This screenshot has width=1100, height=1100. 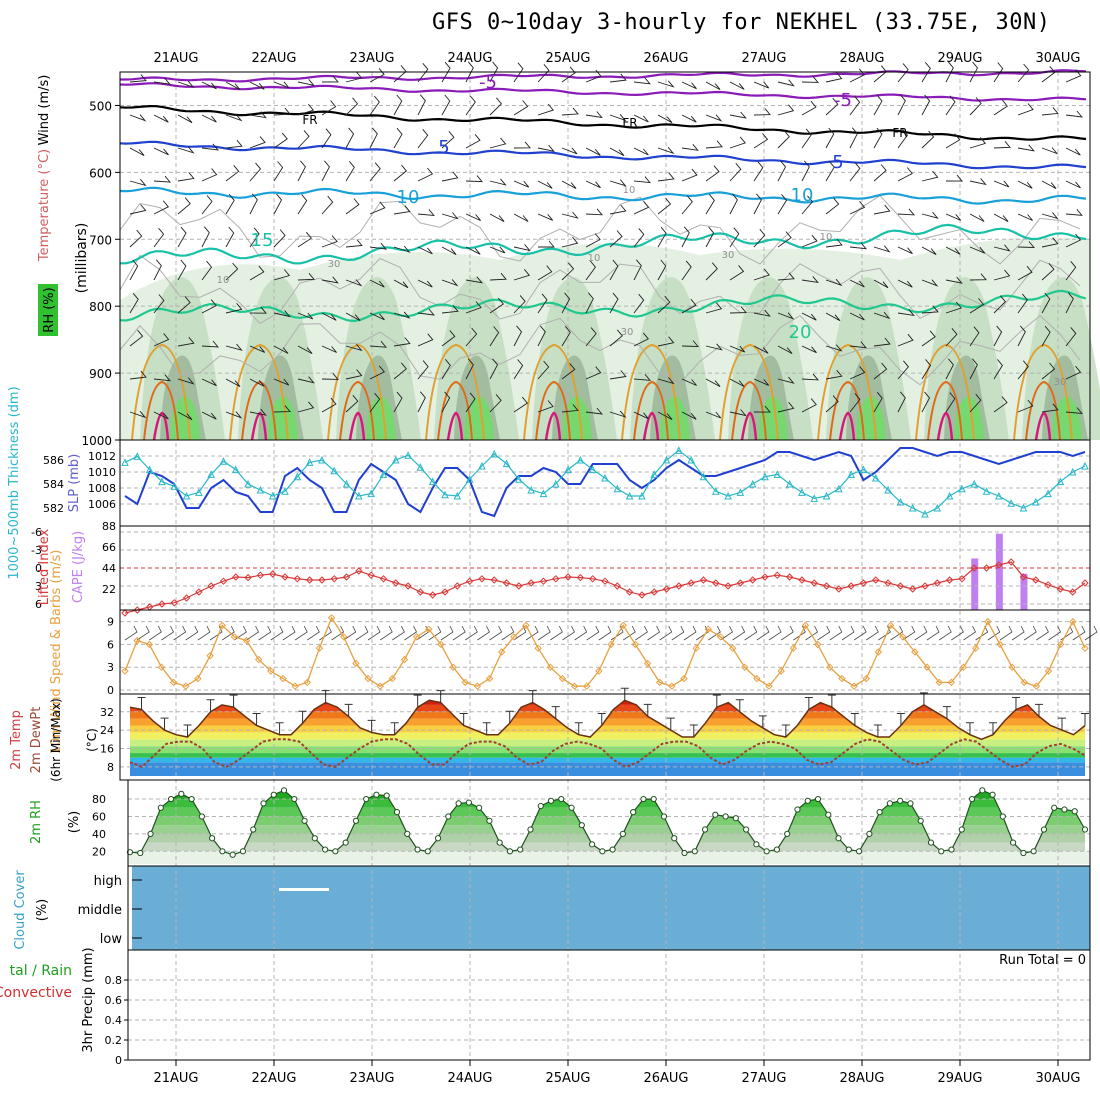 I want to click on temp-band, so click(x=607, y=729).